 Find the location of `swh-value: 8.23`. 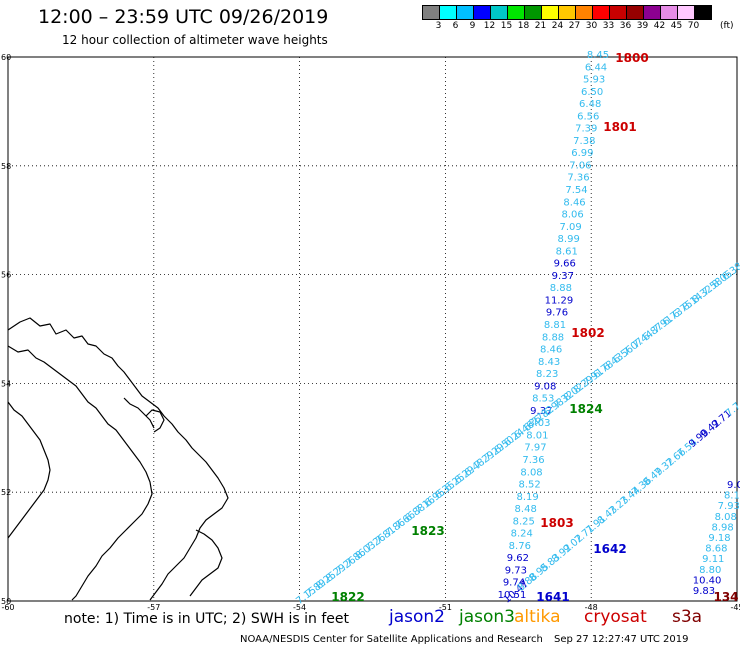

swh-value: 8.23 is located at coordinates (547, 374).